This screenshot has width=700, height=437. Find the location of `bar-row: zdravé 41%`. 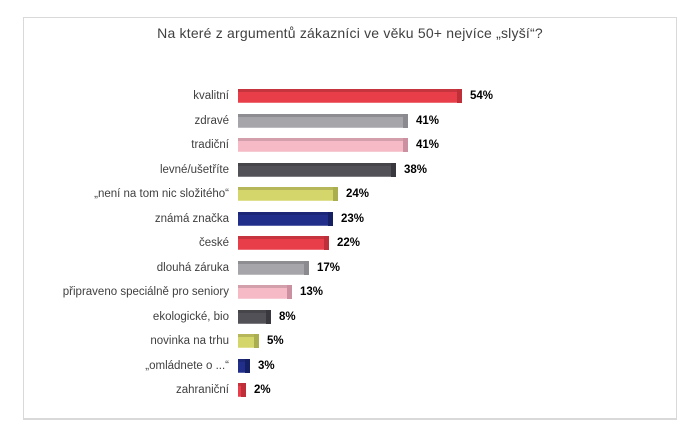

bar-row: zdravé 41% is located at coordinates (350, 121).